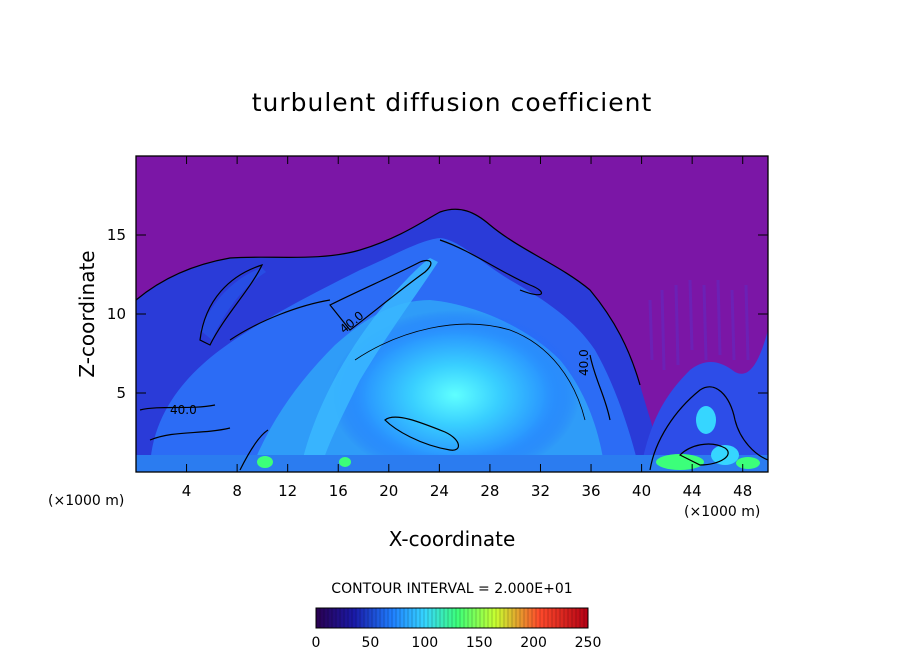  I want to click on colorbar, so click(452, 618).